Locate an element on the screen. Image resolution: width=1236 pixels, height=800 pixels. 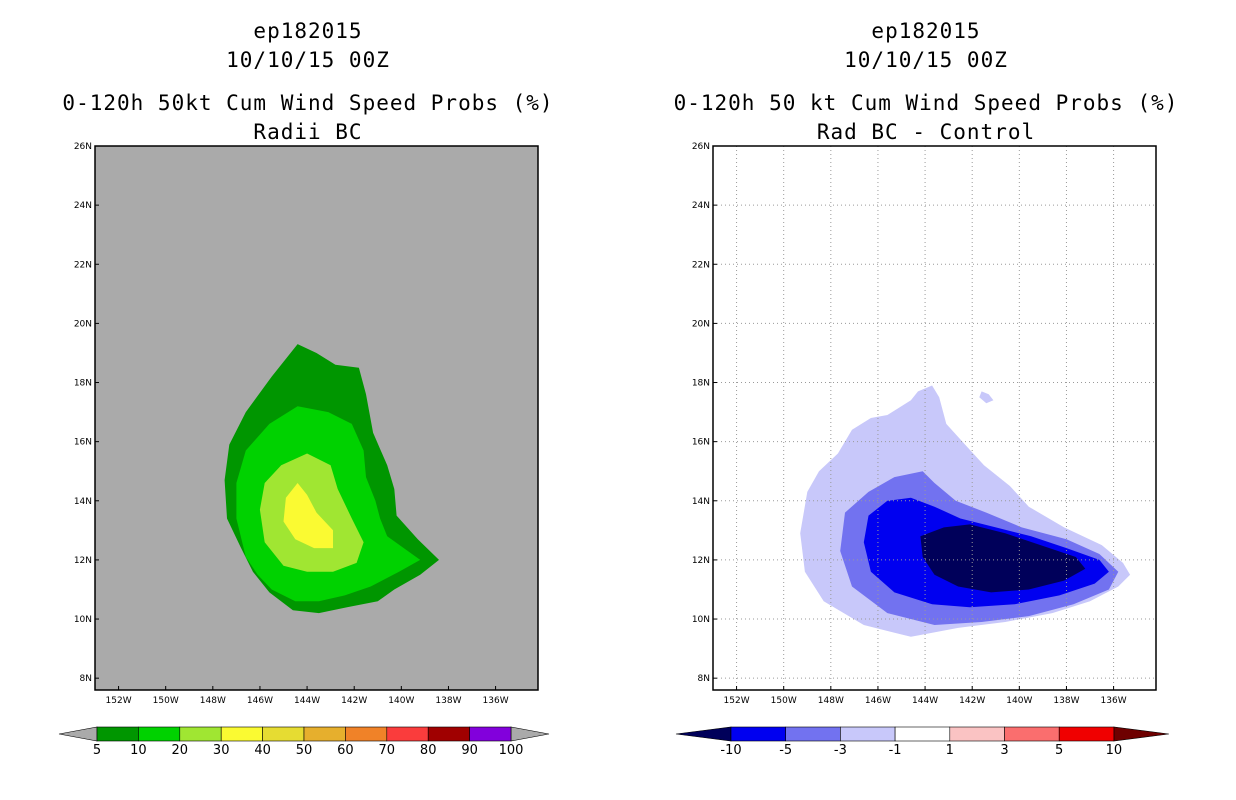
contour-<-10 is located at coordinates (1003, 558).